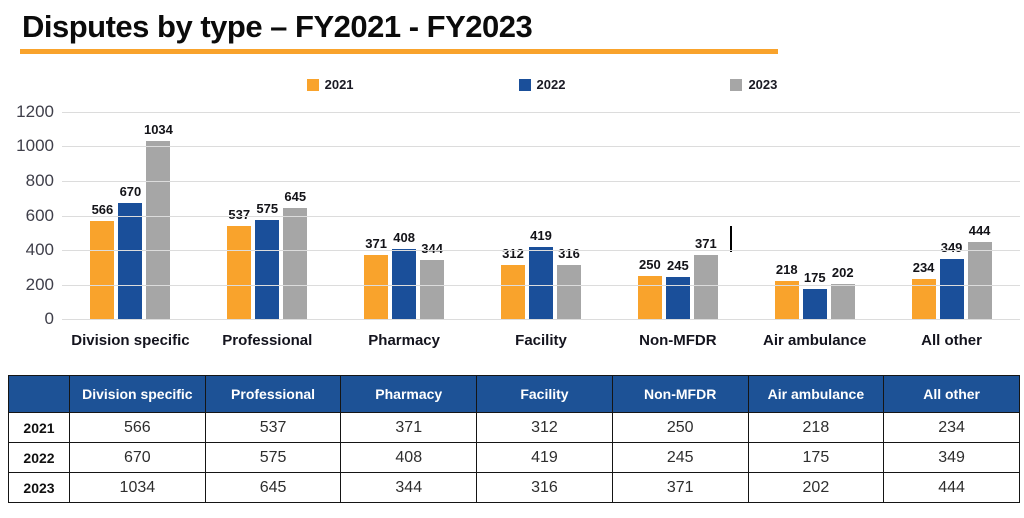 This screenshot has width=1024, height=518. I want to click on y-axis-tick-0: 0, so click(49, 318).